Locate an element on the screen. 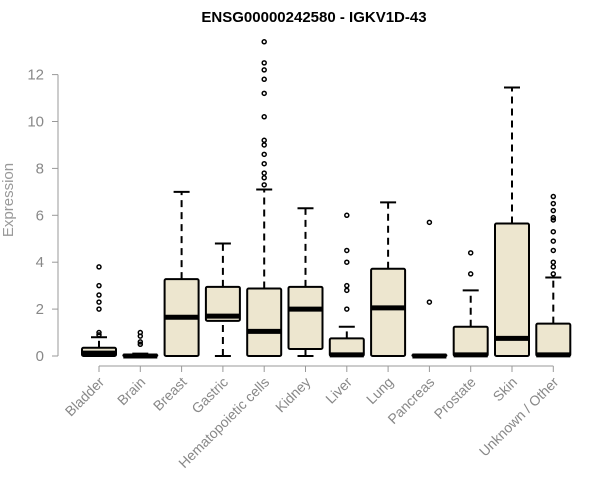 The image size is (600, 500). x-tick-label: Brain is located at coordinates (131, 391).